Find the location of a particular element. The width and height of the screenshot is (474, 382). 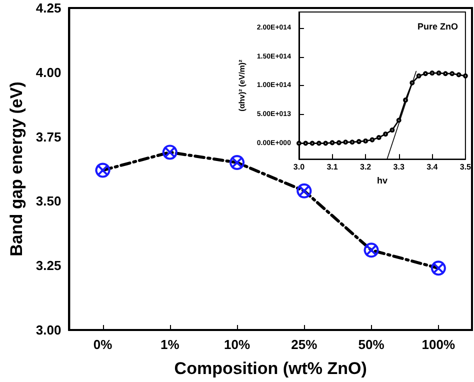

x-axis-title: hv is located at coordinates (382, 181).